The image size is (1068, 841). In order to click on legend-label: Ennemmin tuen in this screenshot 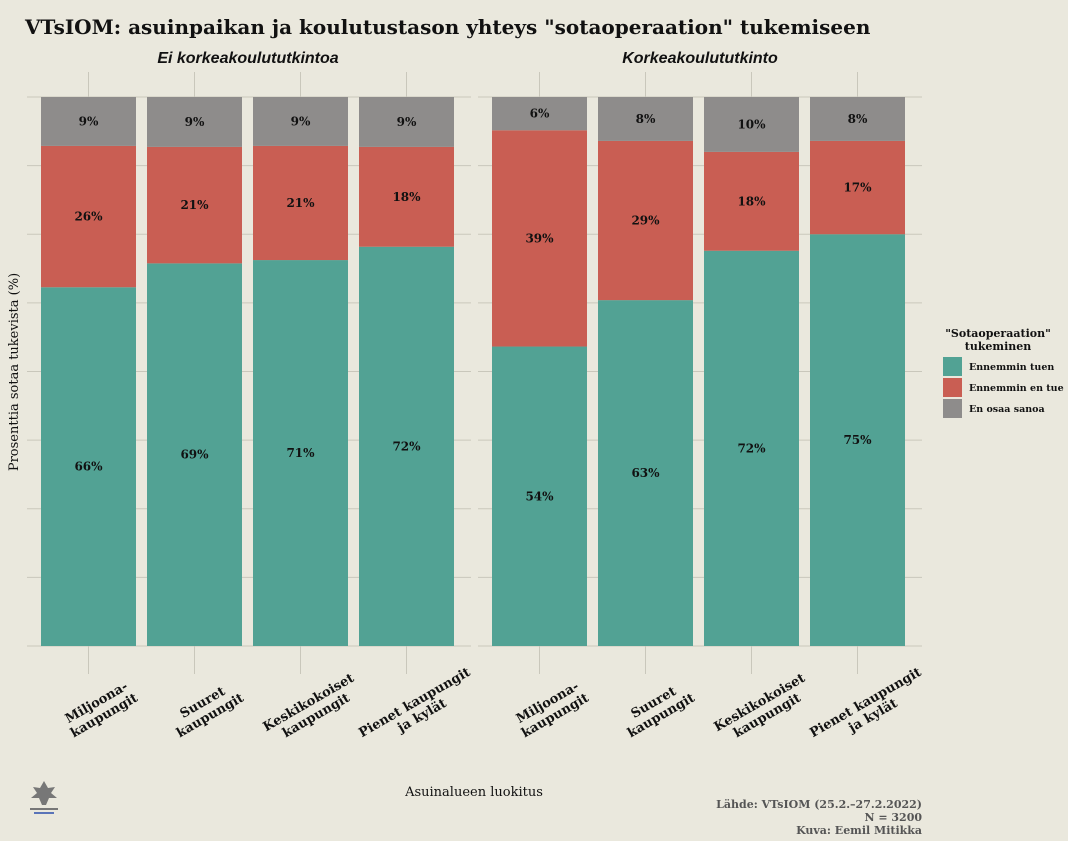, I will do `click(1011, 367)`.